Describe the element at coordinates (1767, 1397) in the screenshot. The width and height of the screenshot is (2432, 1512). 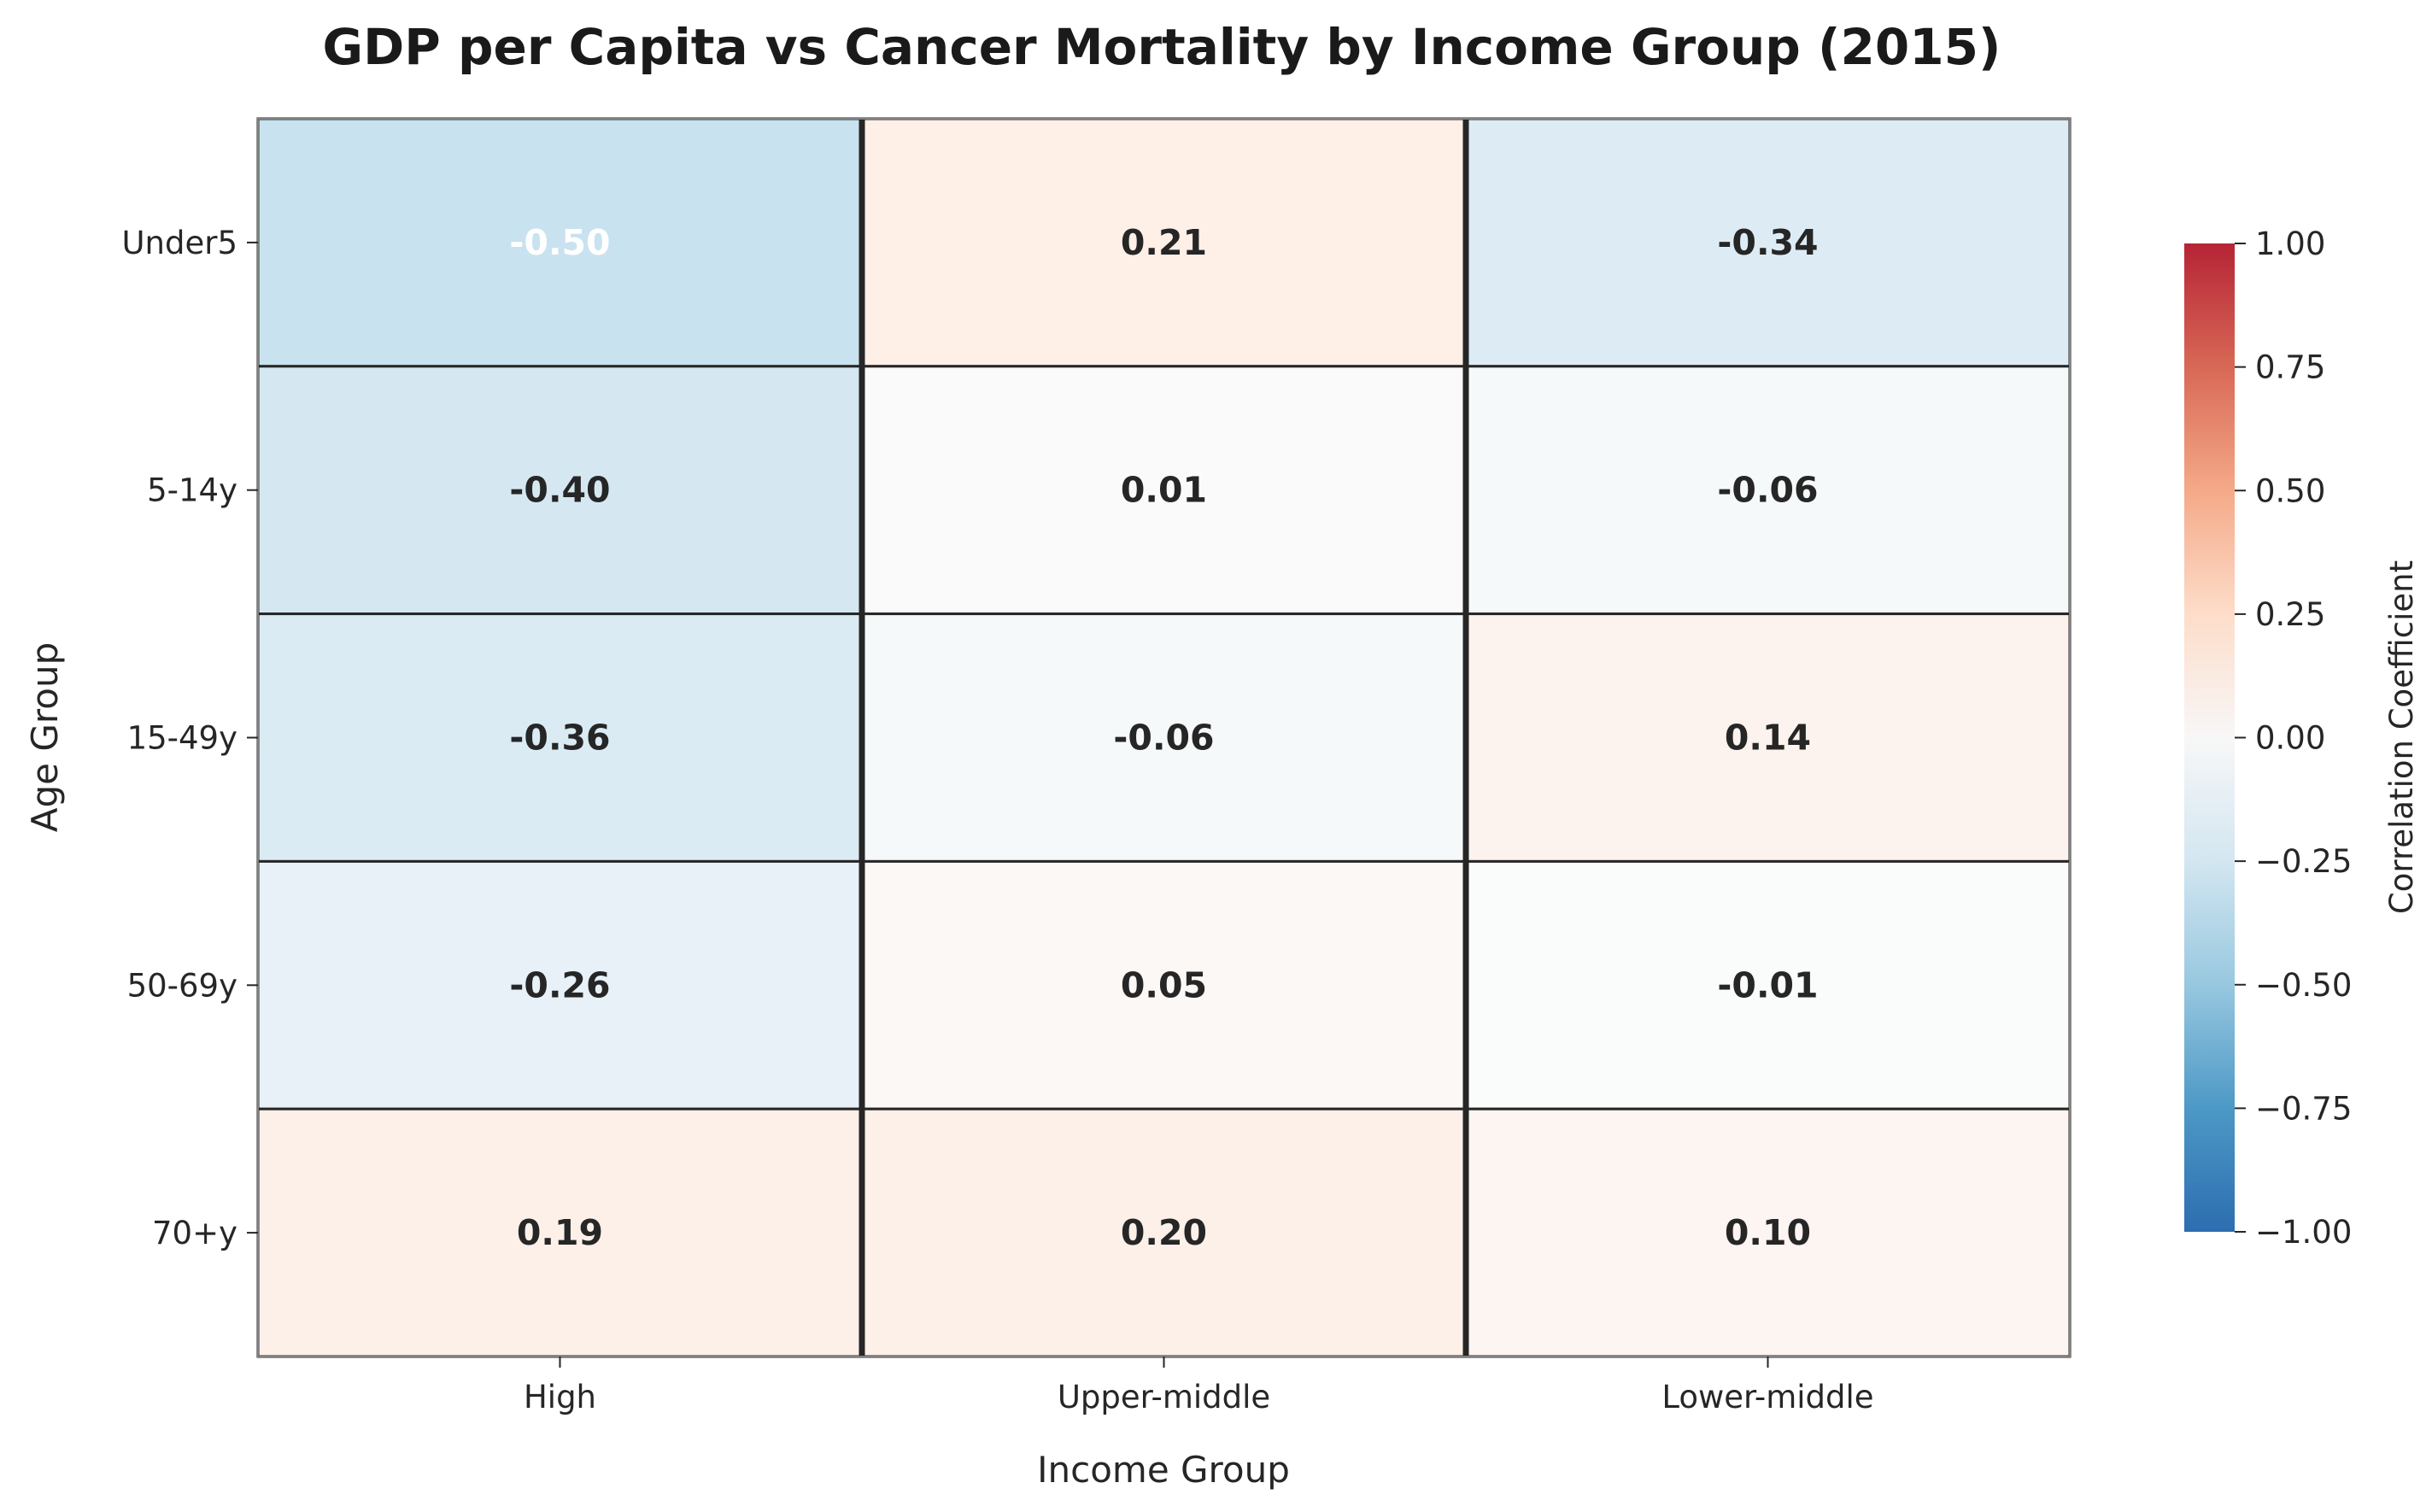
I see `x-tick-label: Lower-middle` at that location.